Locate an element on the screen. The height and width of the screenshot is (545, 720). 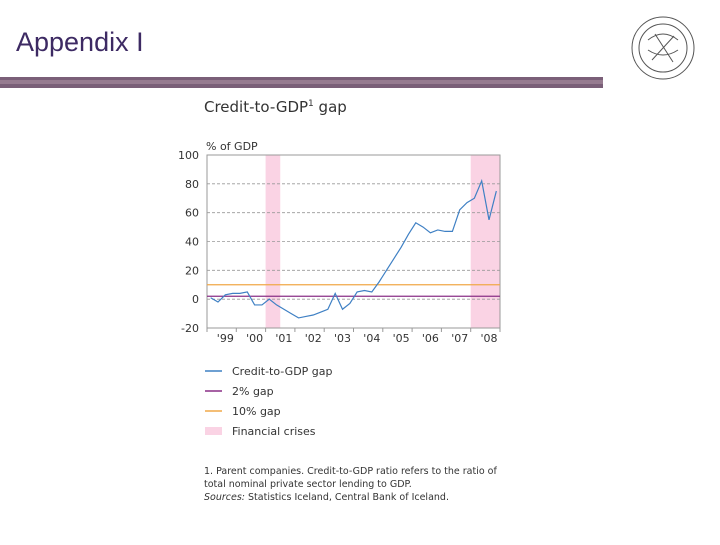
x-tick-label: '99 is located at coordinates (225, 338).